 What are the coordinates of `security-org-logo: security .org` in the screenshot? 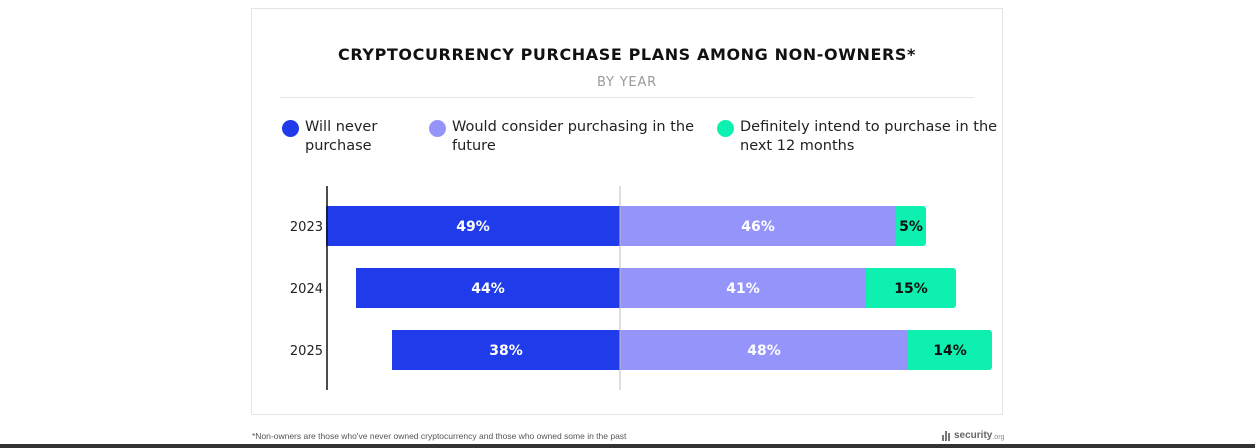 It's located at (973, 435).